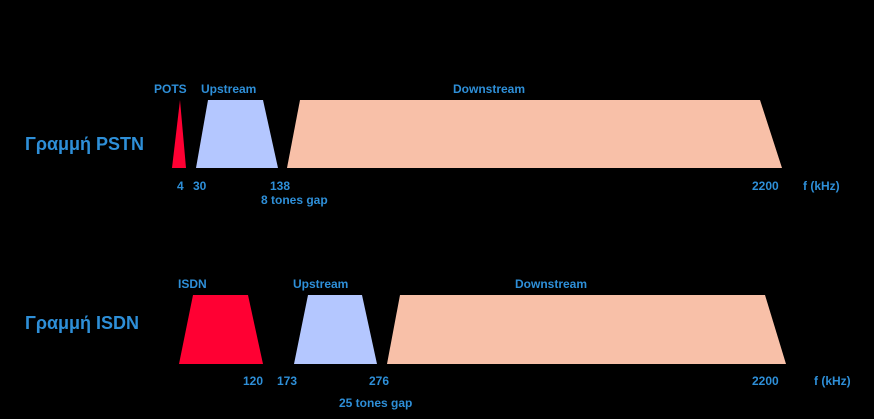  I want to click on pstn-gap-note: 8 tones gap, so click(294, 200).